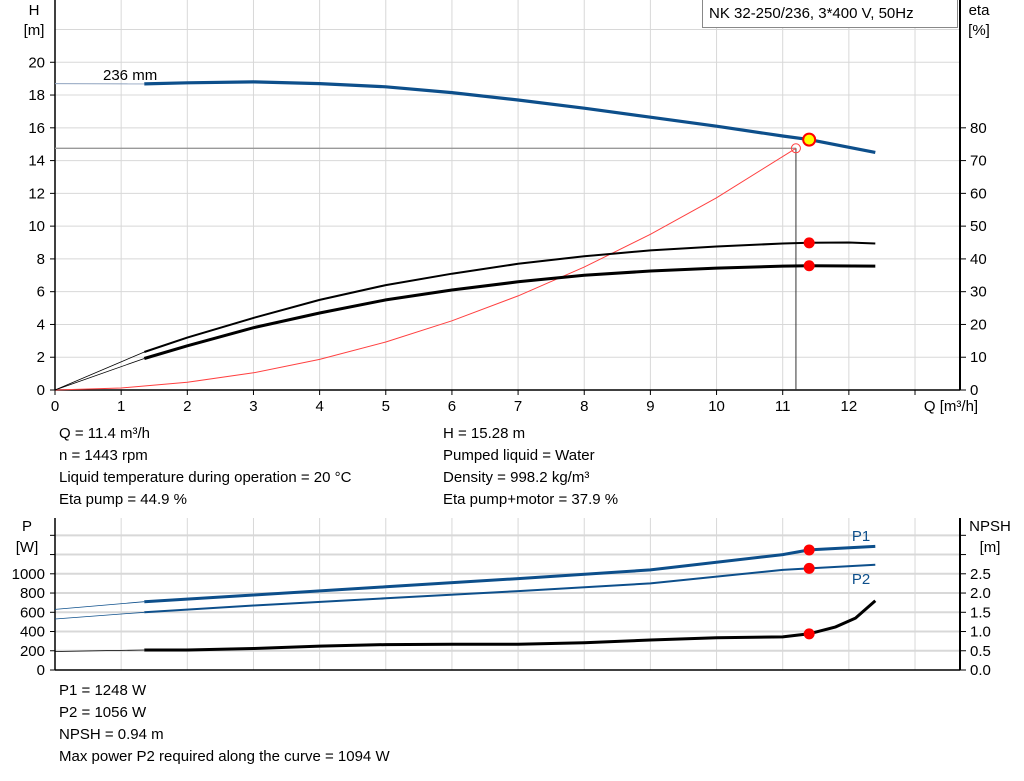  Describe the element at coordinates (516, 477) in the screenshot. I see `info-density: Density = 998.2 kg/m³` at that location.